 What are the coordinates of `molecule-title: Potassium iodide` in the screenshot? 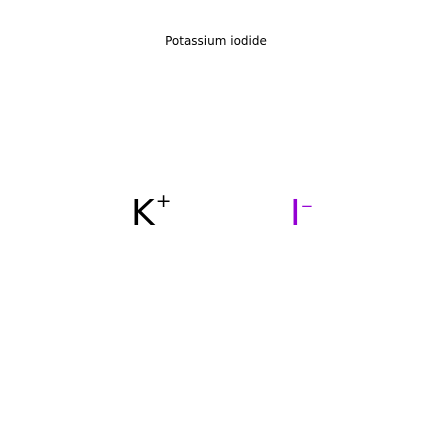 It's located at (216, 41).